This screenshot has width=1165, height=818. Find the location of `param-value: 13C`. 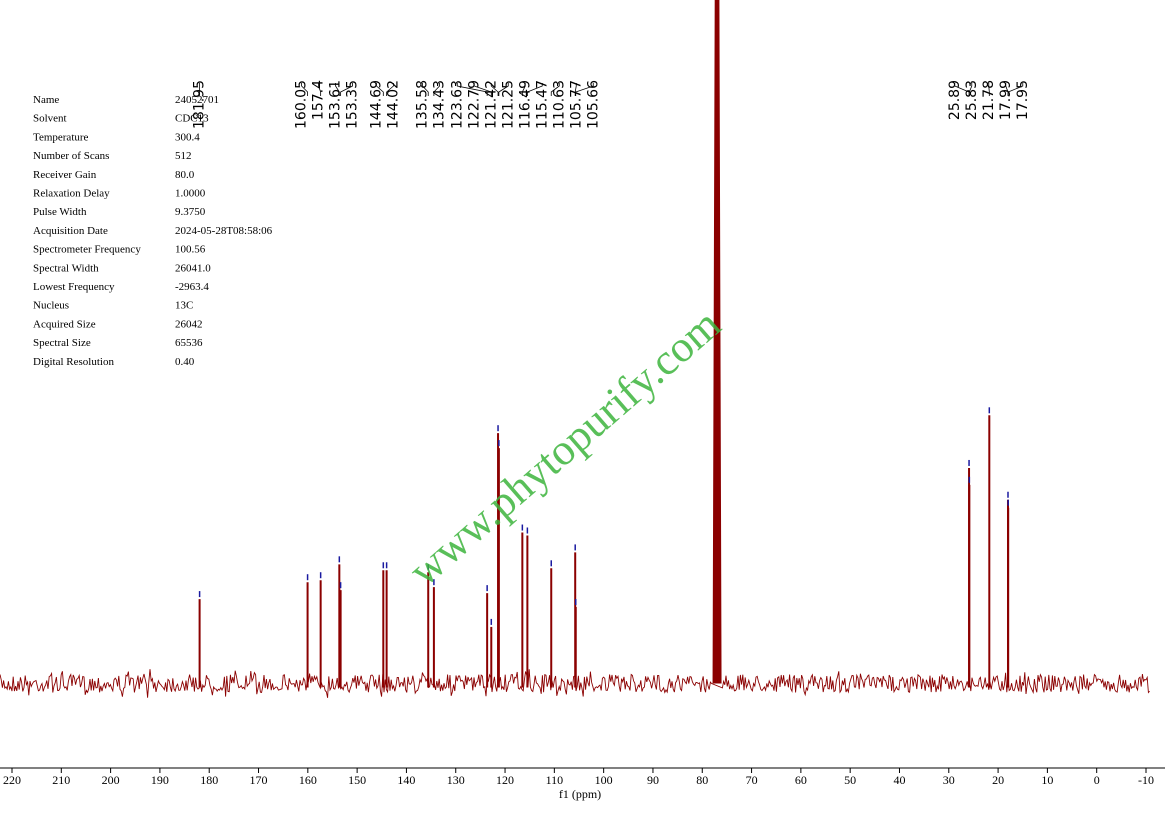

param-value: 13C is located at coordinates (184, 306).